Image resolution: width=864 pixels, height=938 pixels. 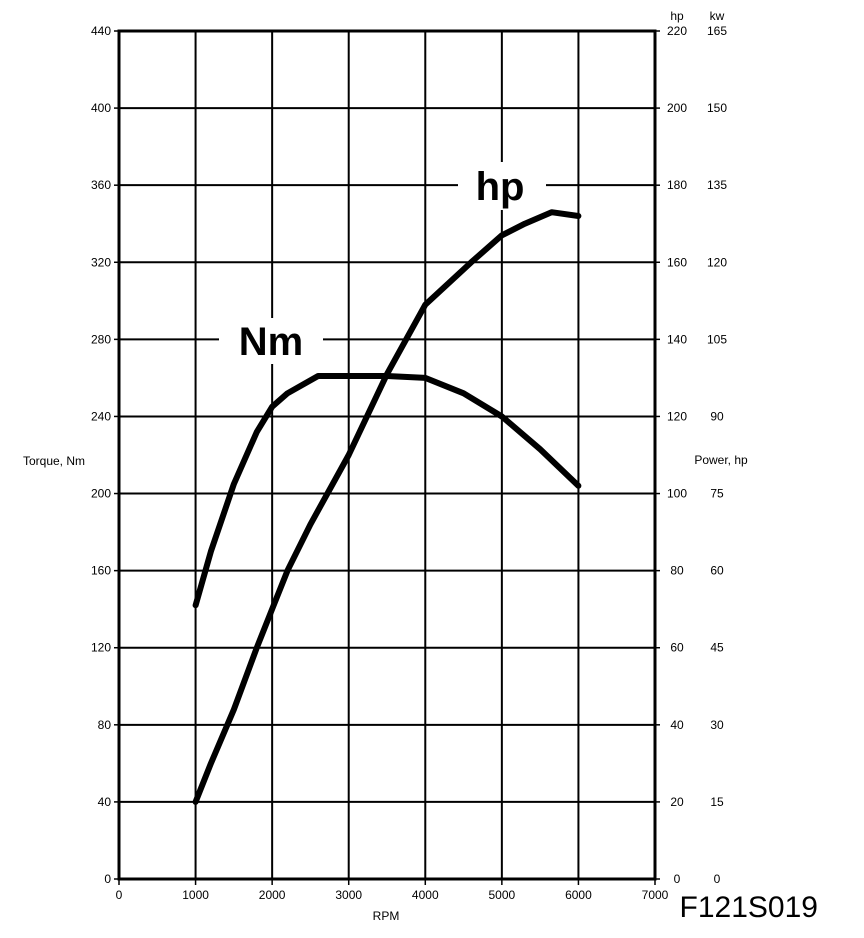 I want to click on y-tick-label-hp: 120, so click(x=677, y=416).